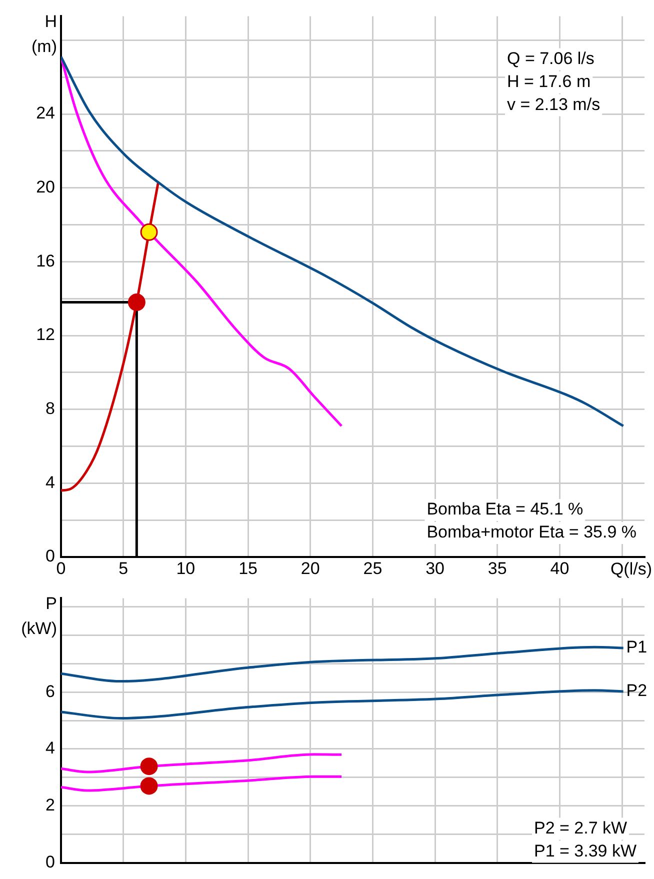 The image size is (654, 879). I want to click on y-tick-label: 20, so click(45, 187).